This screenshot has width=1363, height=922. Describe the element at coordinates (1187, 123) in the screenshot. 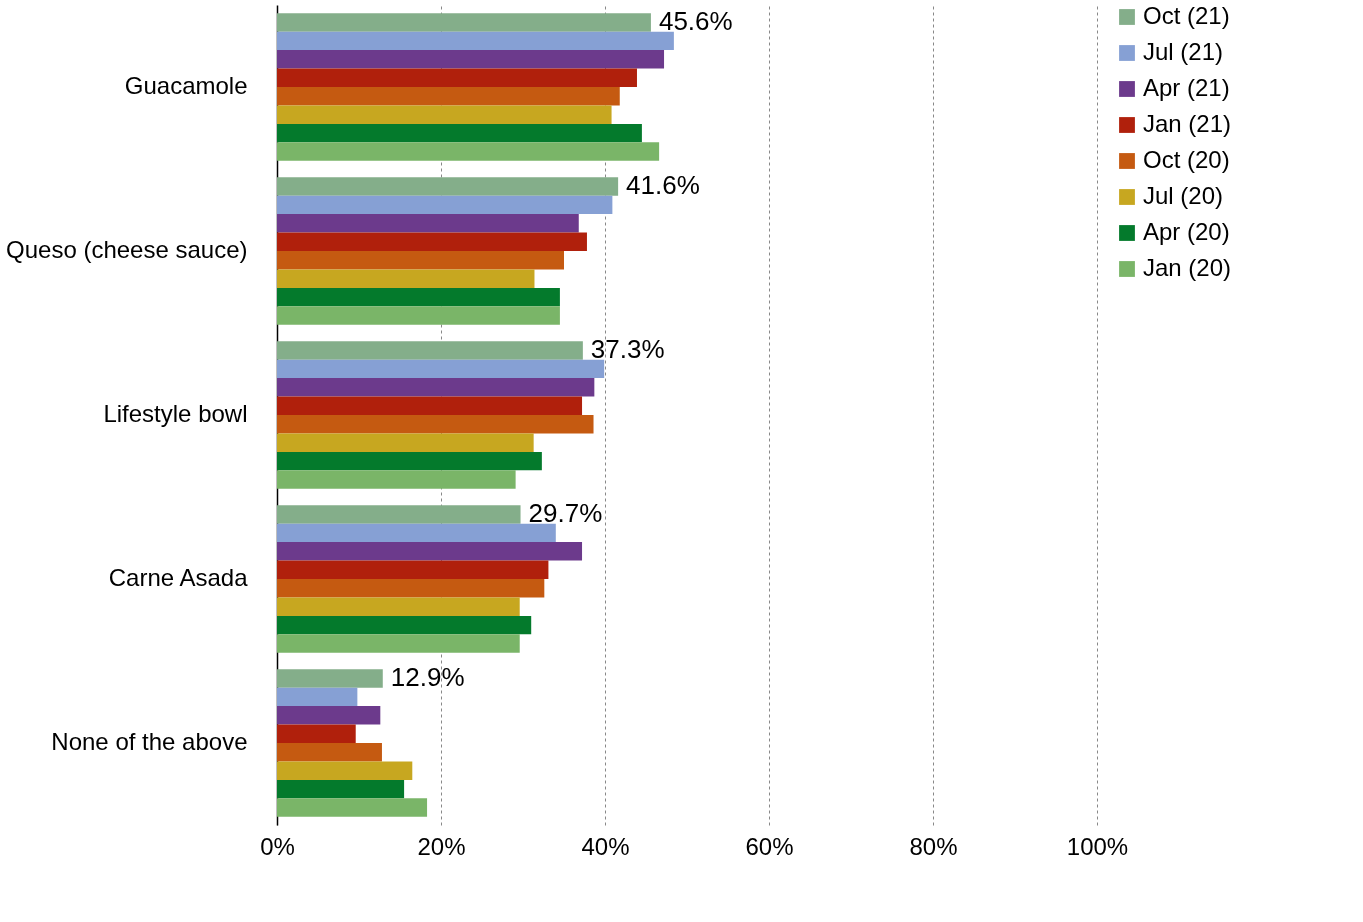

I see `legend-label: Jan (21)` at that location.